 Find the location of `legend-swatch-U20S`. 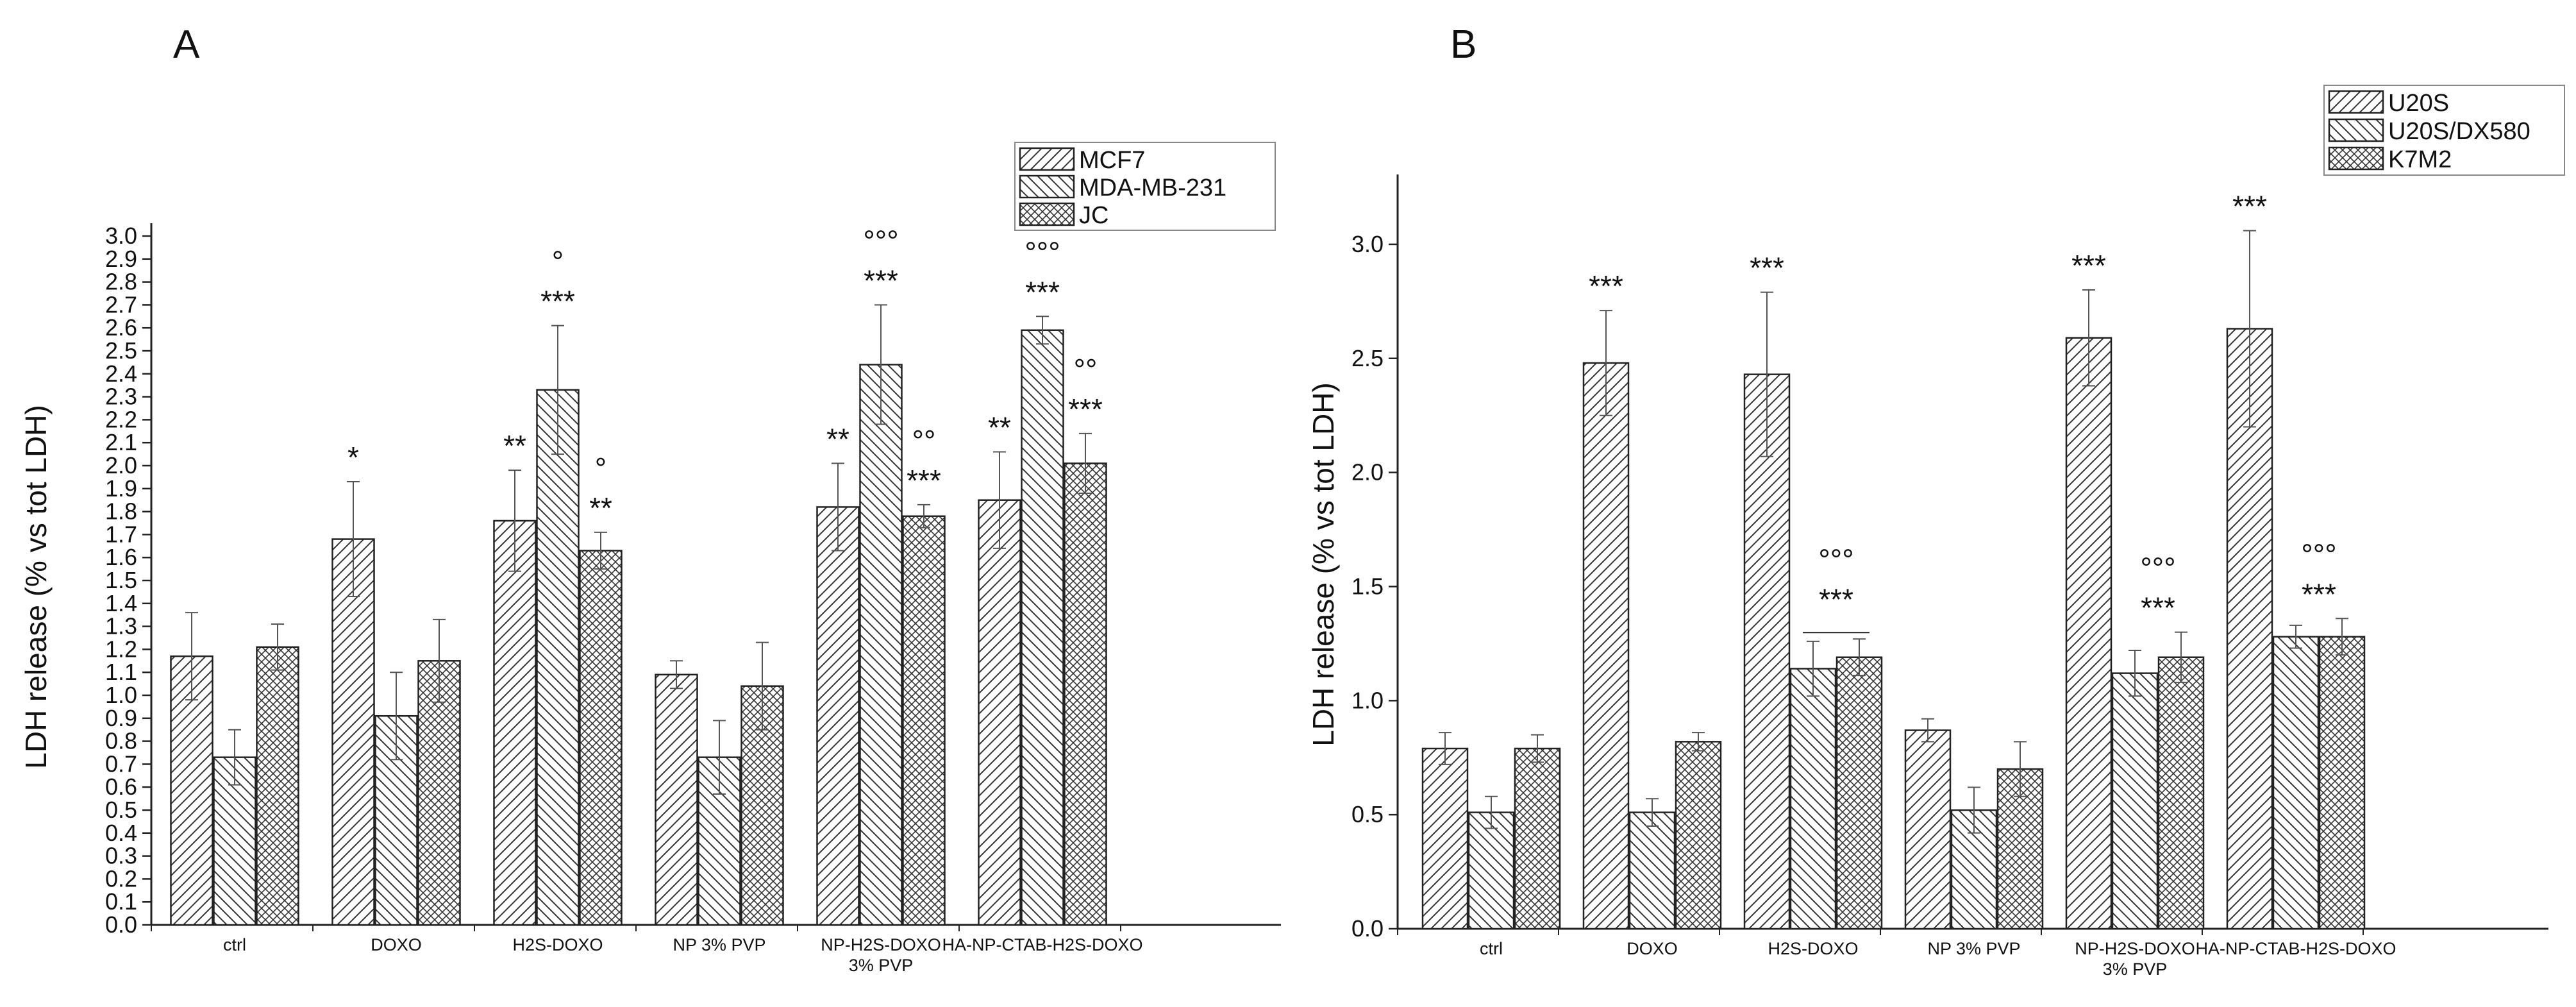

legend-swatch-U20S is located at coordinates (2356, 102).